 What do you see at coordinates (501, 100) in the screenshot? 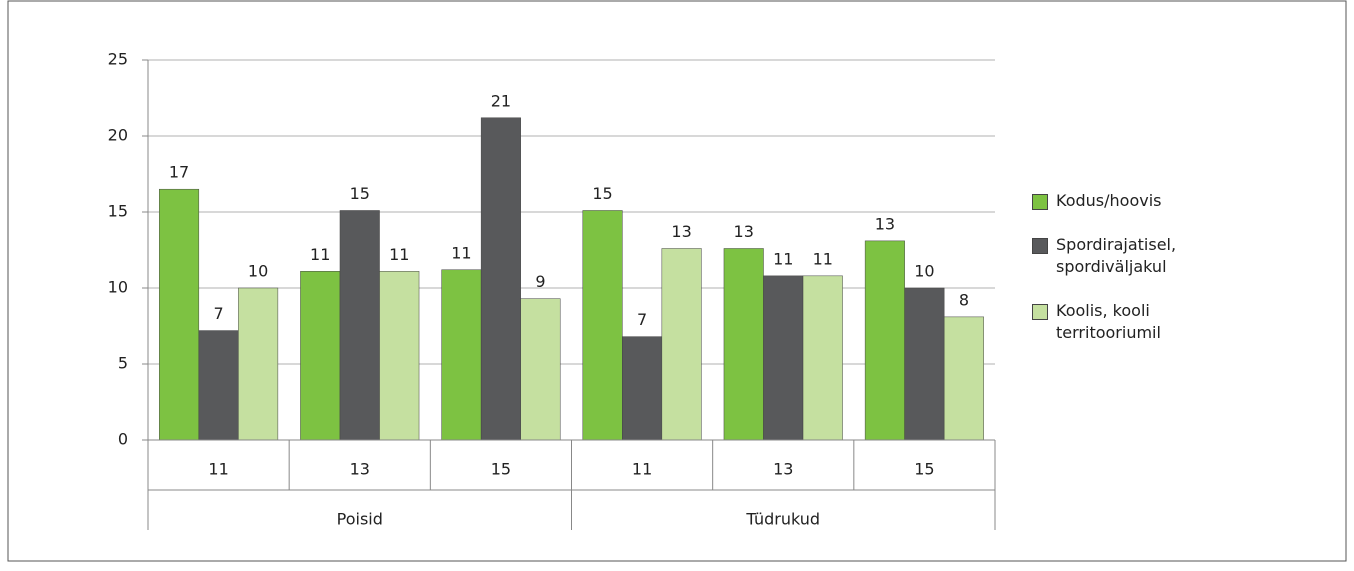
I see `value-label: 21` at bounding box center [501, 100].